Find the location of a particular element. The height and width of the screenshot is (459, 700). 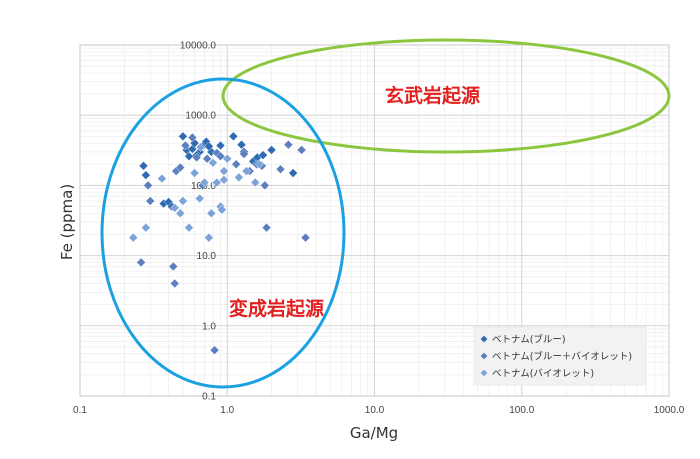

data-points is located at coordinates (219, 243).